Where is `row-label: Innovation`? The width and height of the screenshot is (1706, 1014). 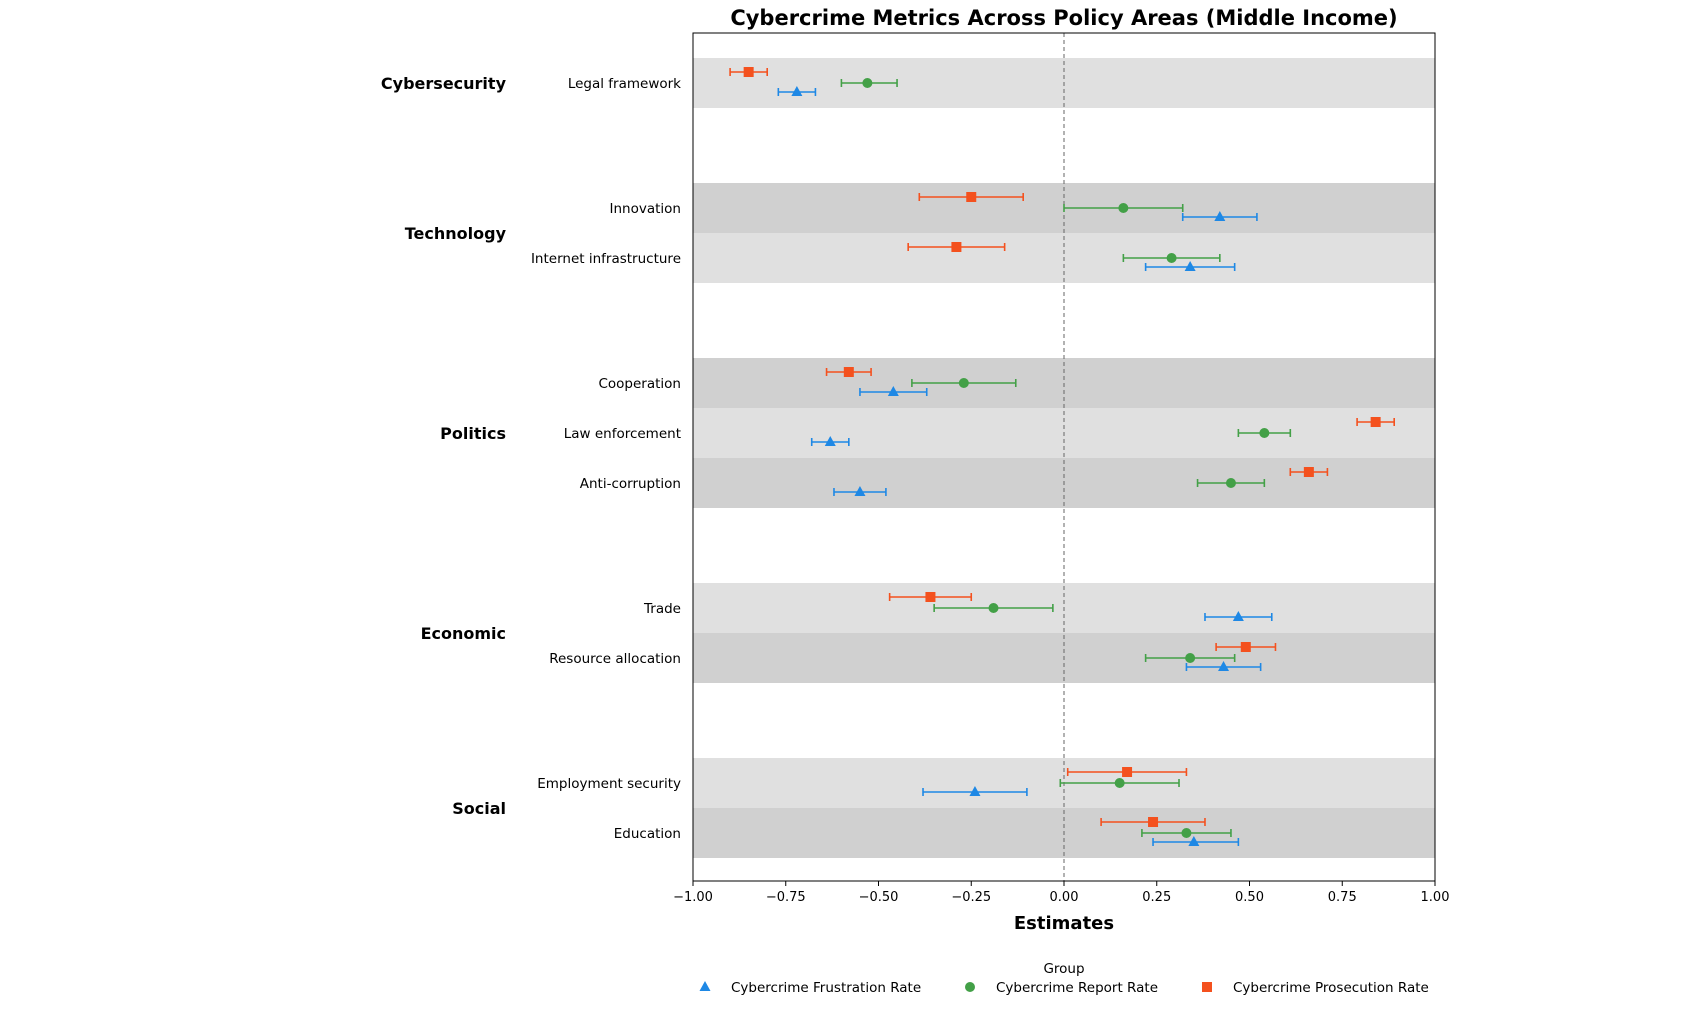 row-label: Innovation is located at coordinates (645, 209).